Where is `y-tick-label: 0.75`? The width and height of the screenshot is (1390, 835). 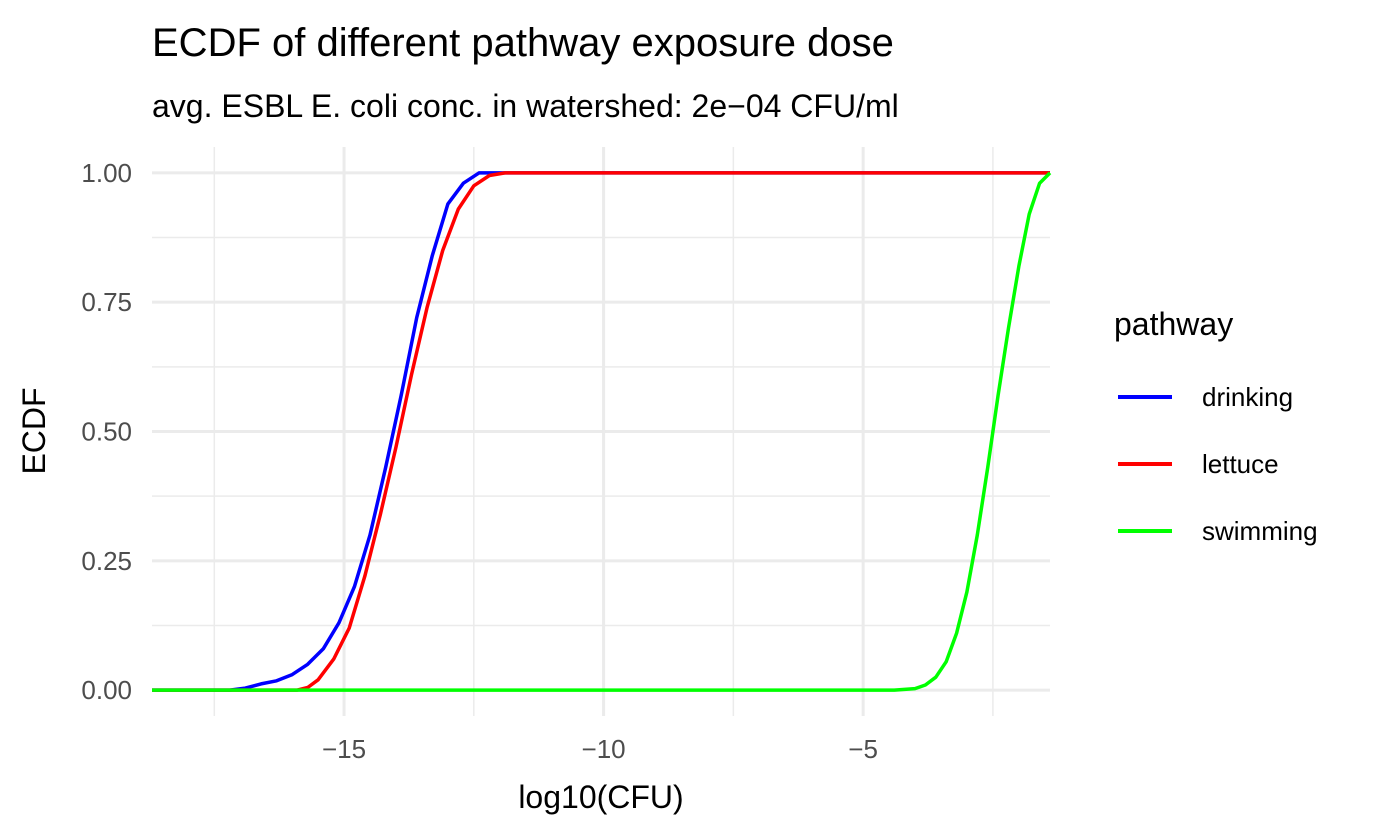
y-tick-label: 0.75 is located at coordinates (106, 302).